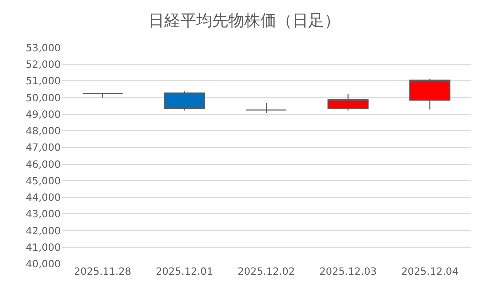  I want to click on y-tick-label: 46,000, so click(43, 165).